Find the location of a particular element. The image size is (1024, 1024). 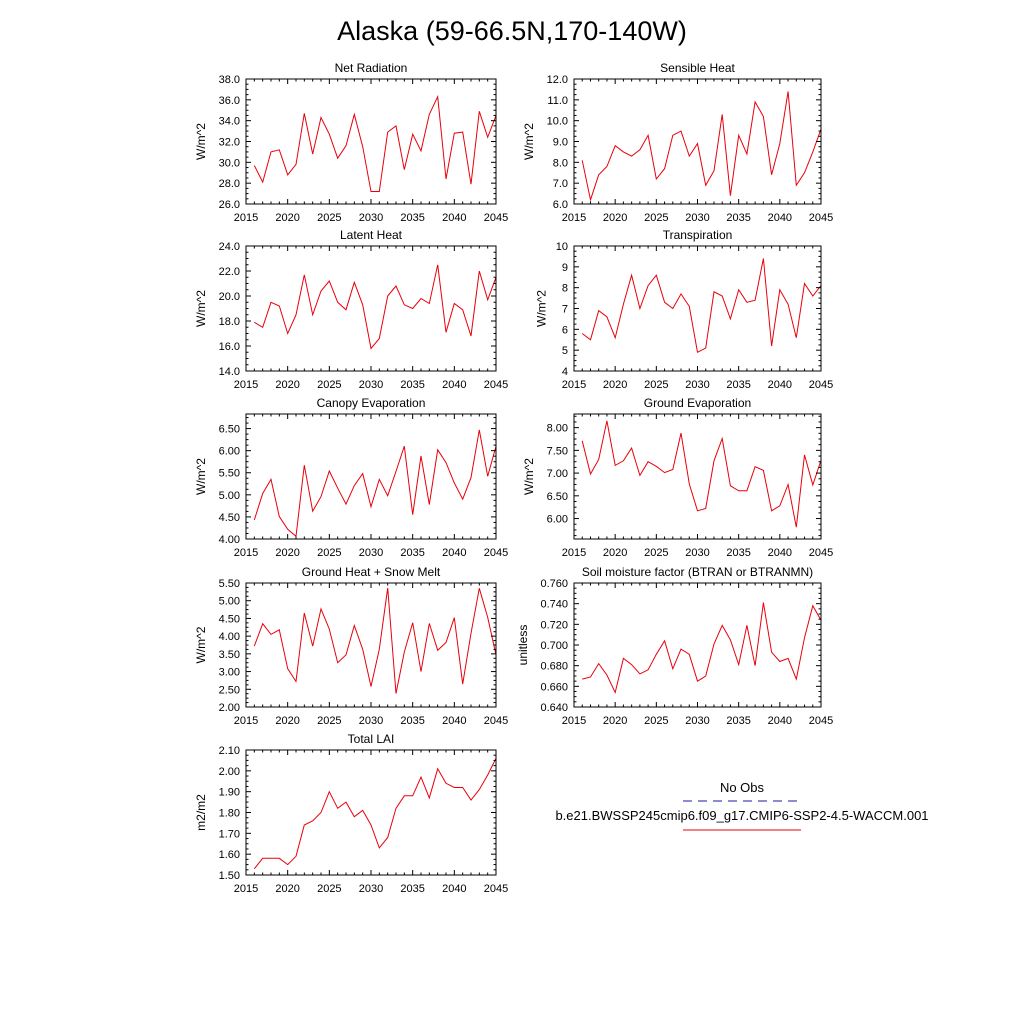

y-tick-label: 26.0 is located at coordinates (229, 205).